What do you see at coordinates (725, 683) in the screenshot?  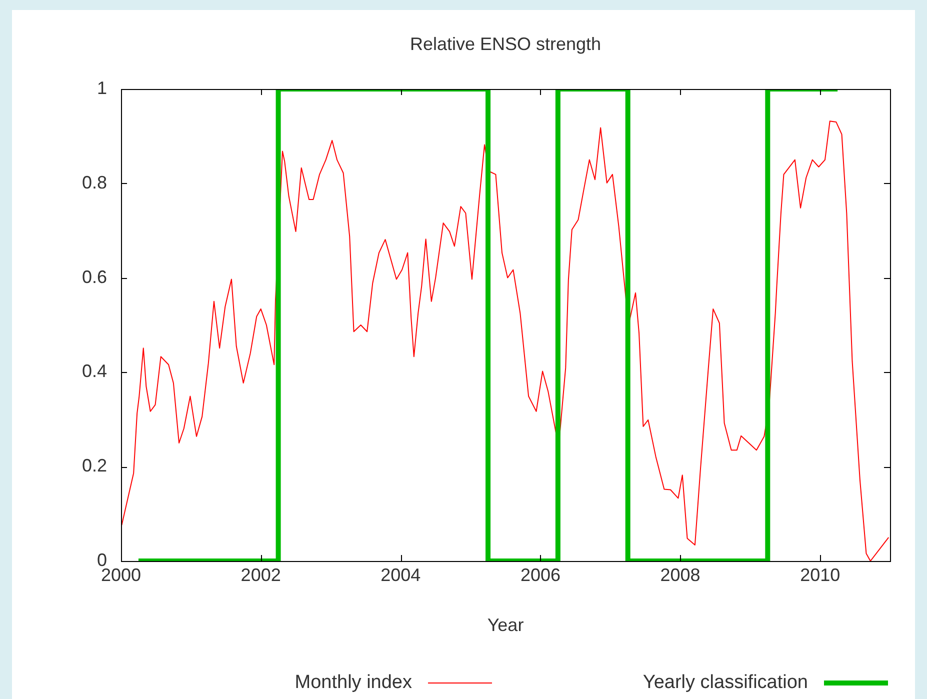 I see `legend-label: Yearly classification` at bounding box center [725, 683].